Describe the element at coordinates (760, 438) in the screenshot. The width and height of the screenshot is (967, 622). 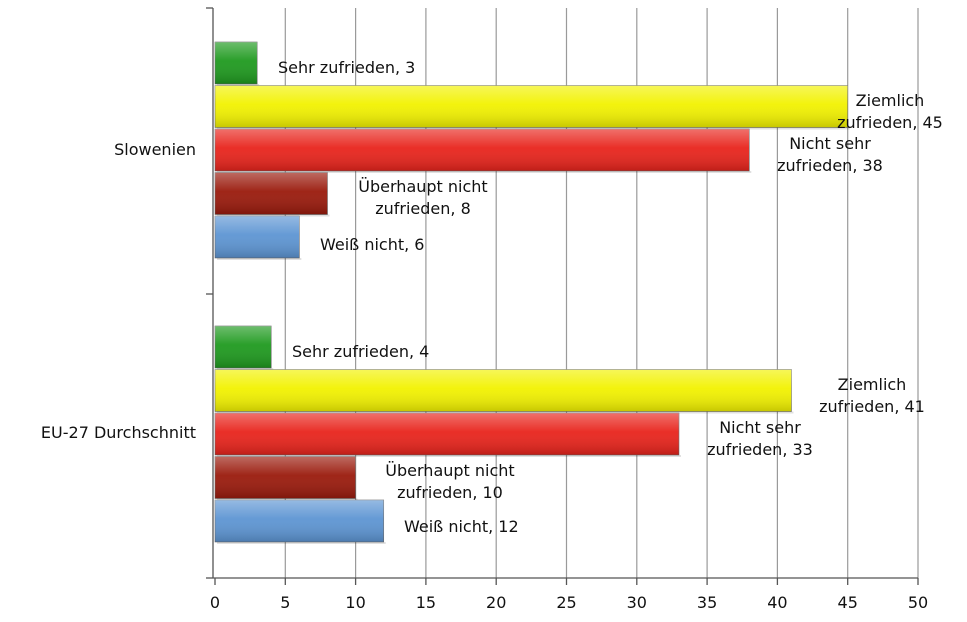
I see `data-label: Nicht sehr zufrieden, 33` at that location.